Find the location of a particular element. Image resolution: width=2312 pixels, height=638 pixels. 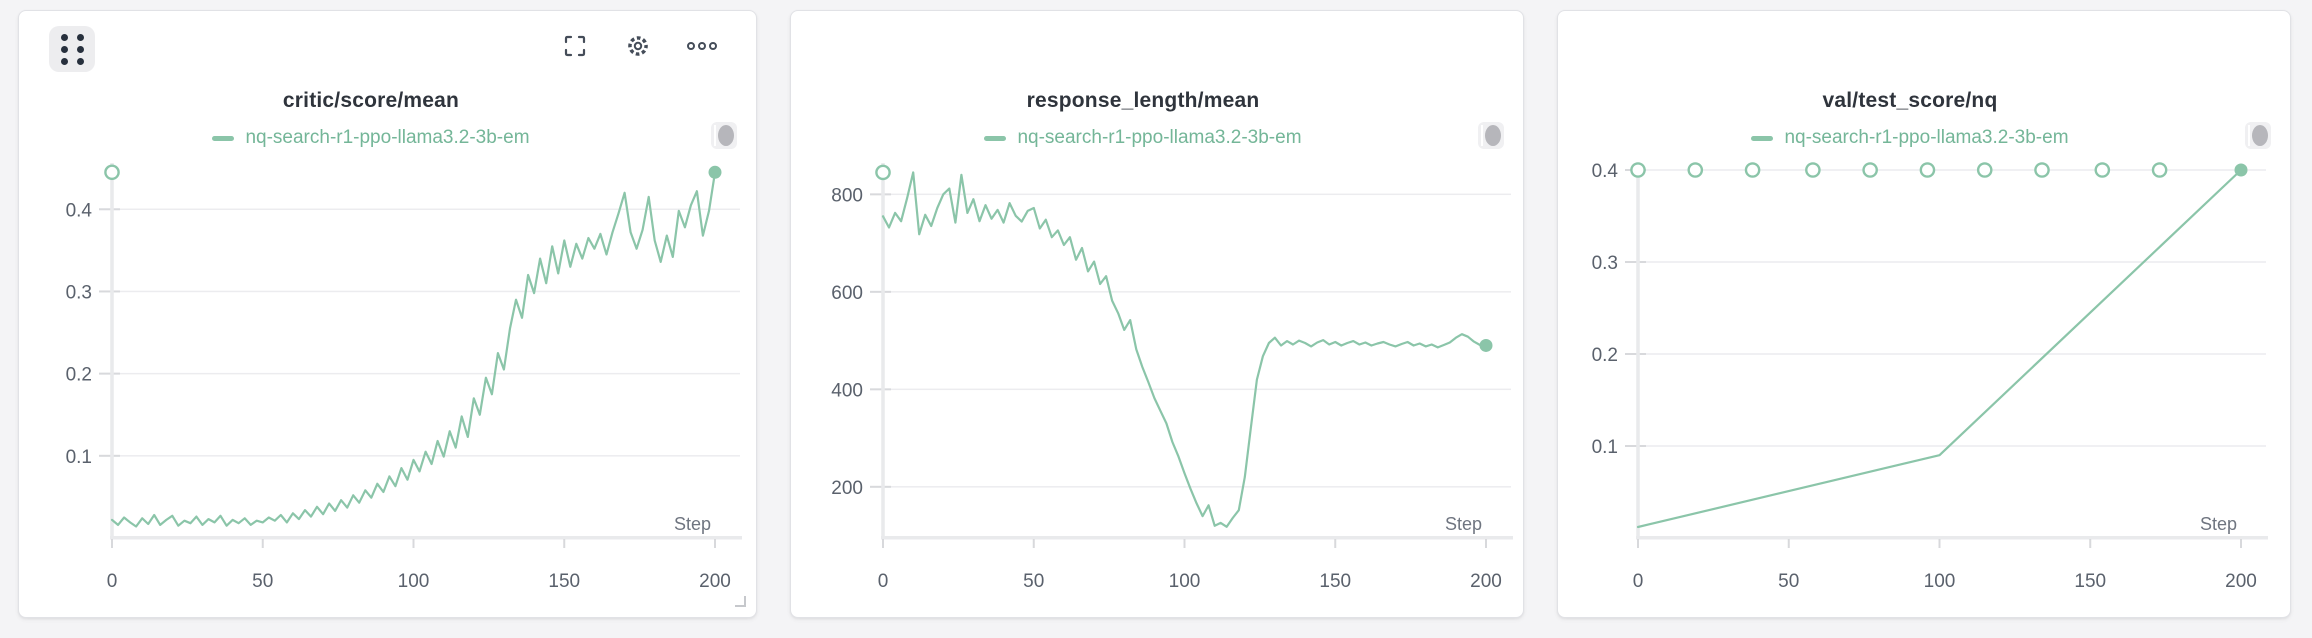

ellipsis-icon is located at coordinates (702, 46).